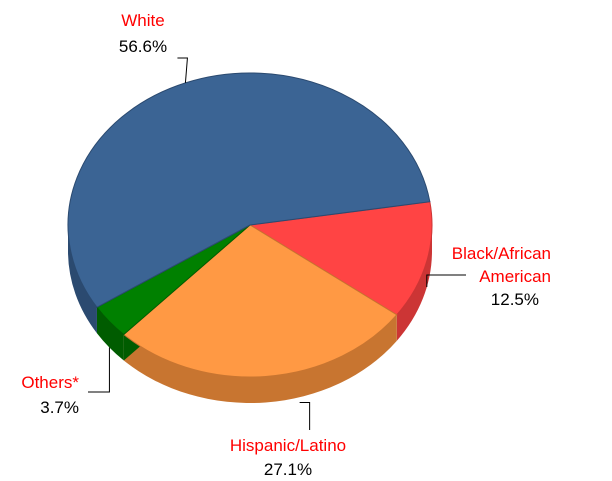  What do you see at coordinates (59, 407) in the screenshot?
I see `slice-value-others: 3.7%` at bounding box center [59, 407].